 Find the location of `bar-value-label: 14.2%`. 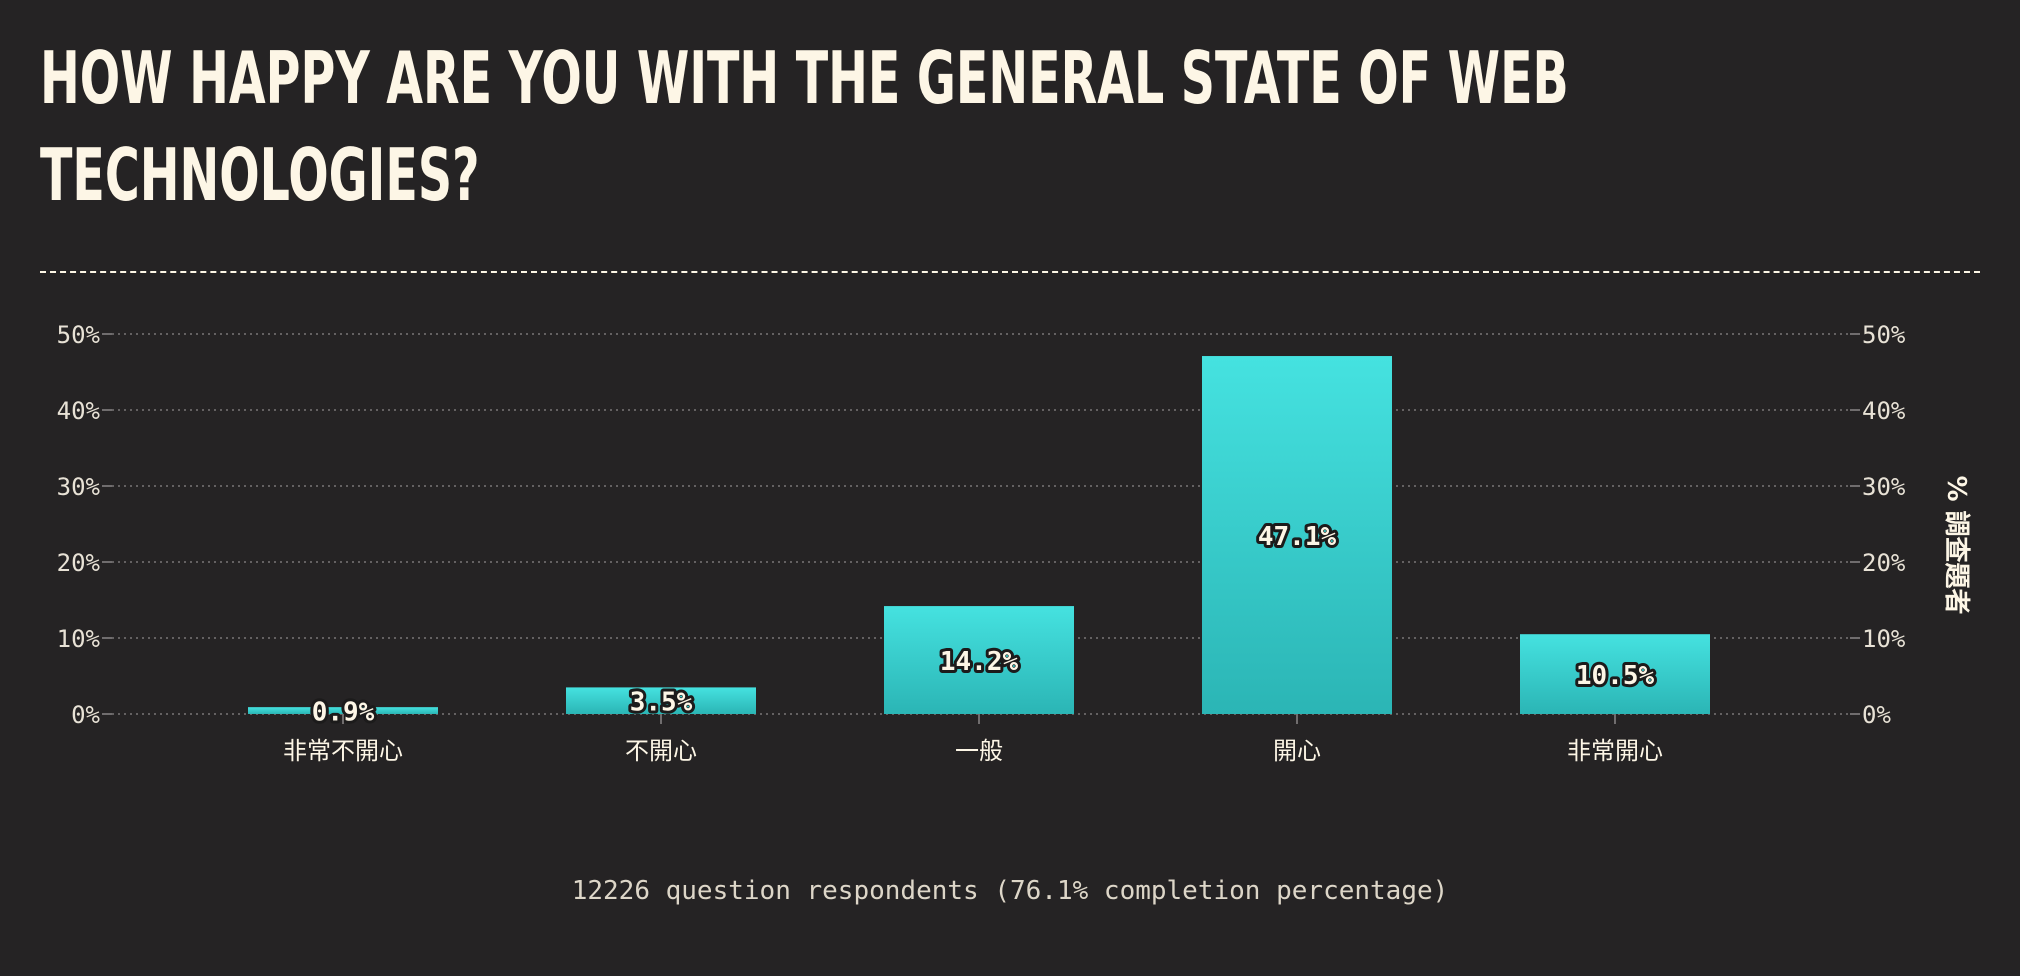

bar-value-label: 14.2% is located at coordinates (979, 662).